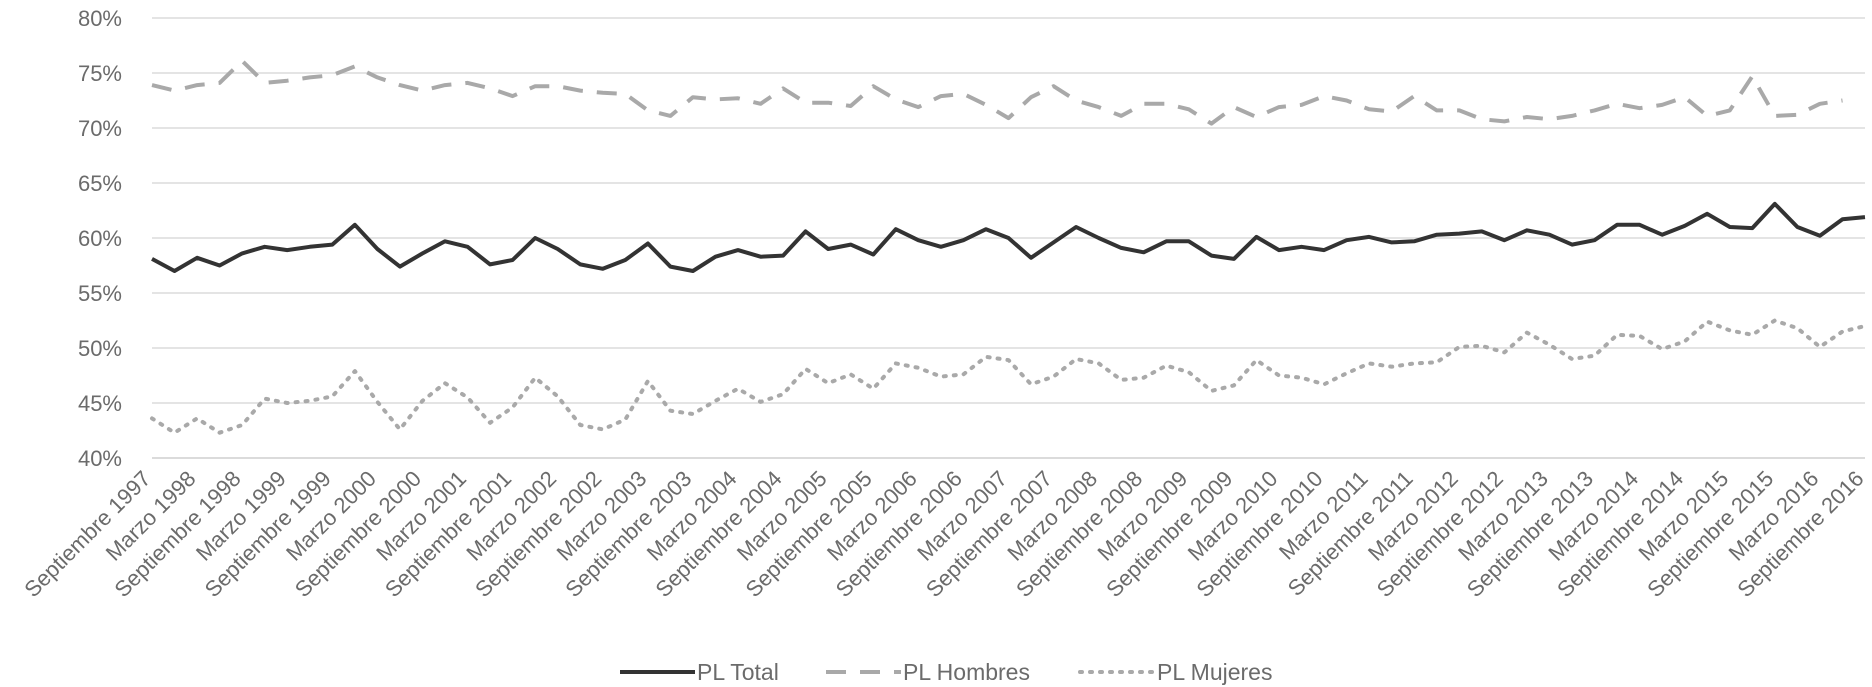 This screenshot has width=1872, height=687. What do you see at coordinates (100, 18) in the screenshot?
I see `y-tick-label: 80%` at bounding box center [100, 18].